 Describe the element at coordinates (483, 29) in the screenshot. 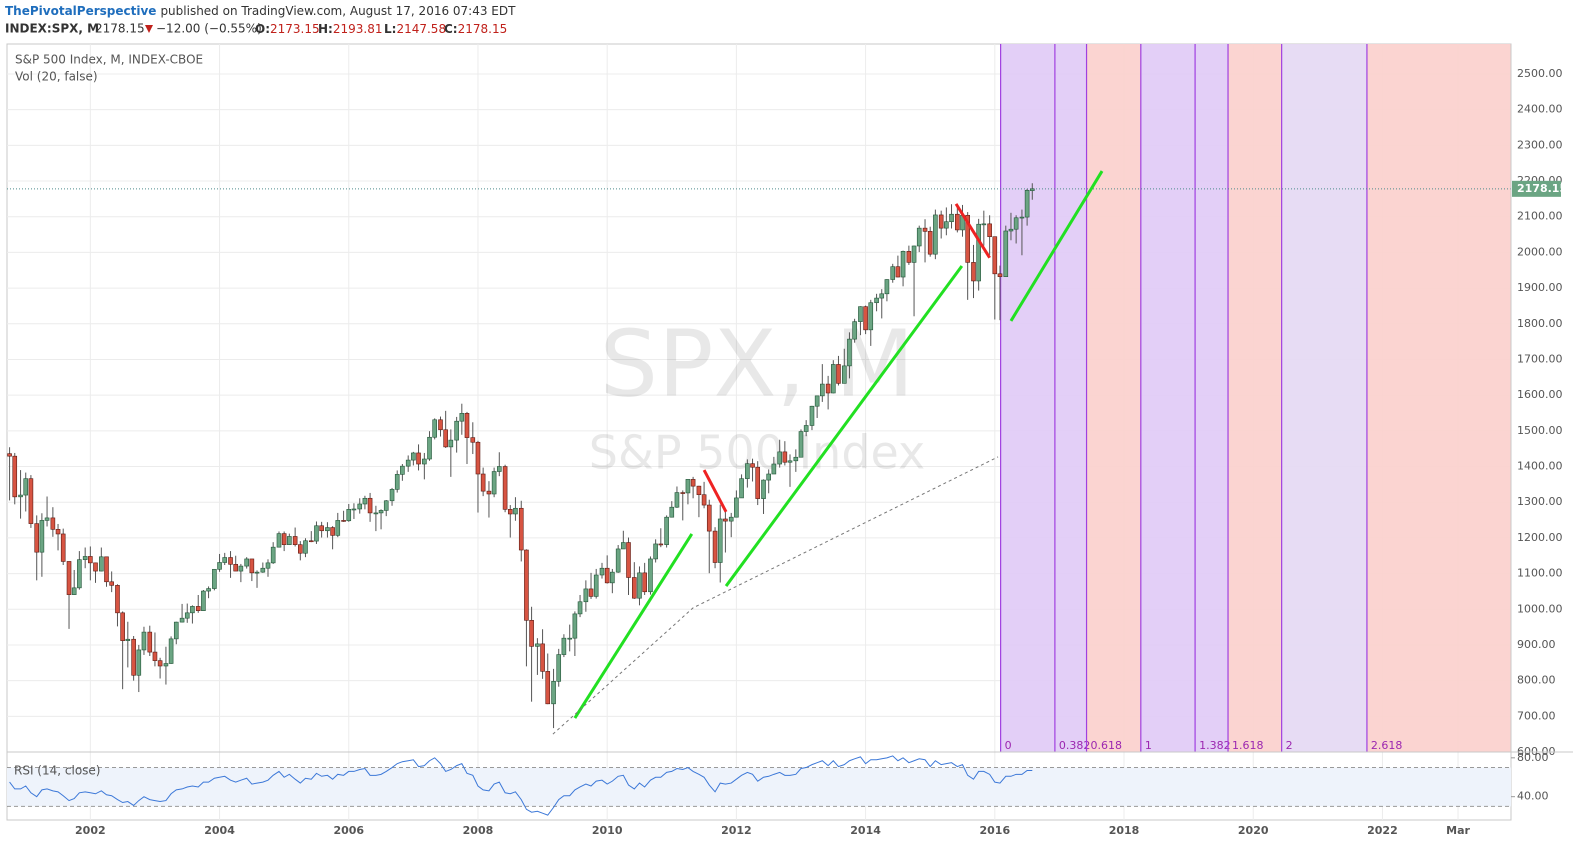

I see `ohlc-value: 2178.15` at that location.